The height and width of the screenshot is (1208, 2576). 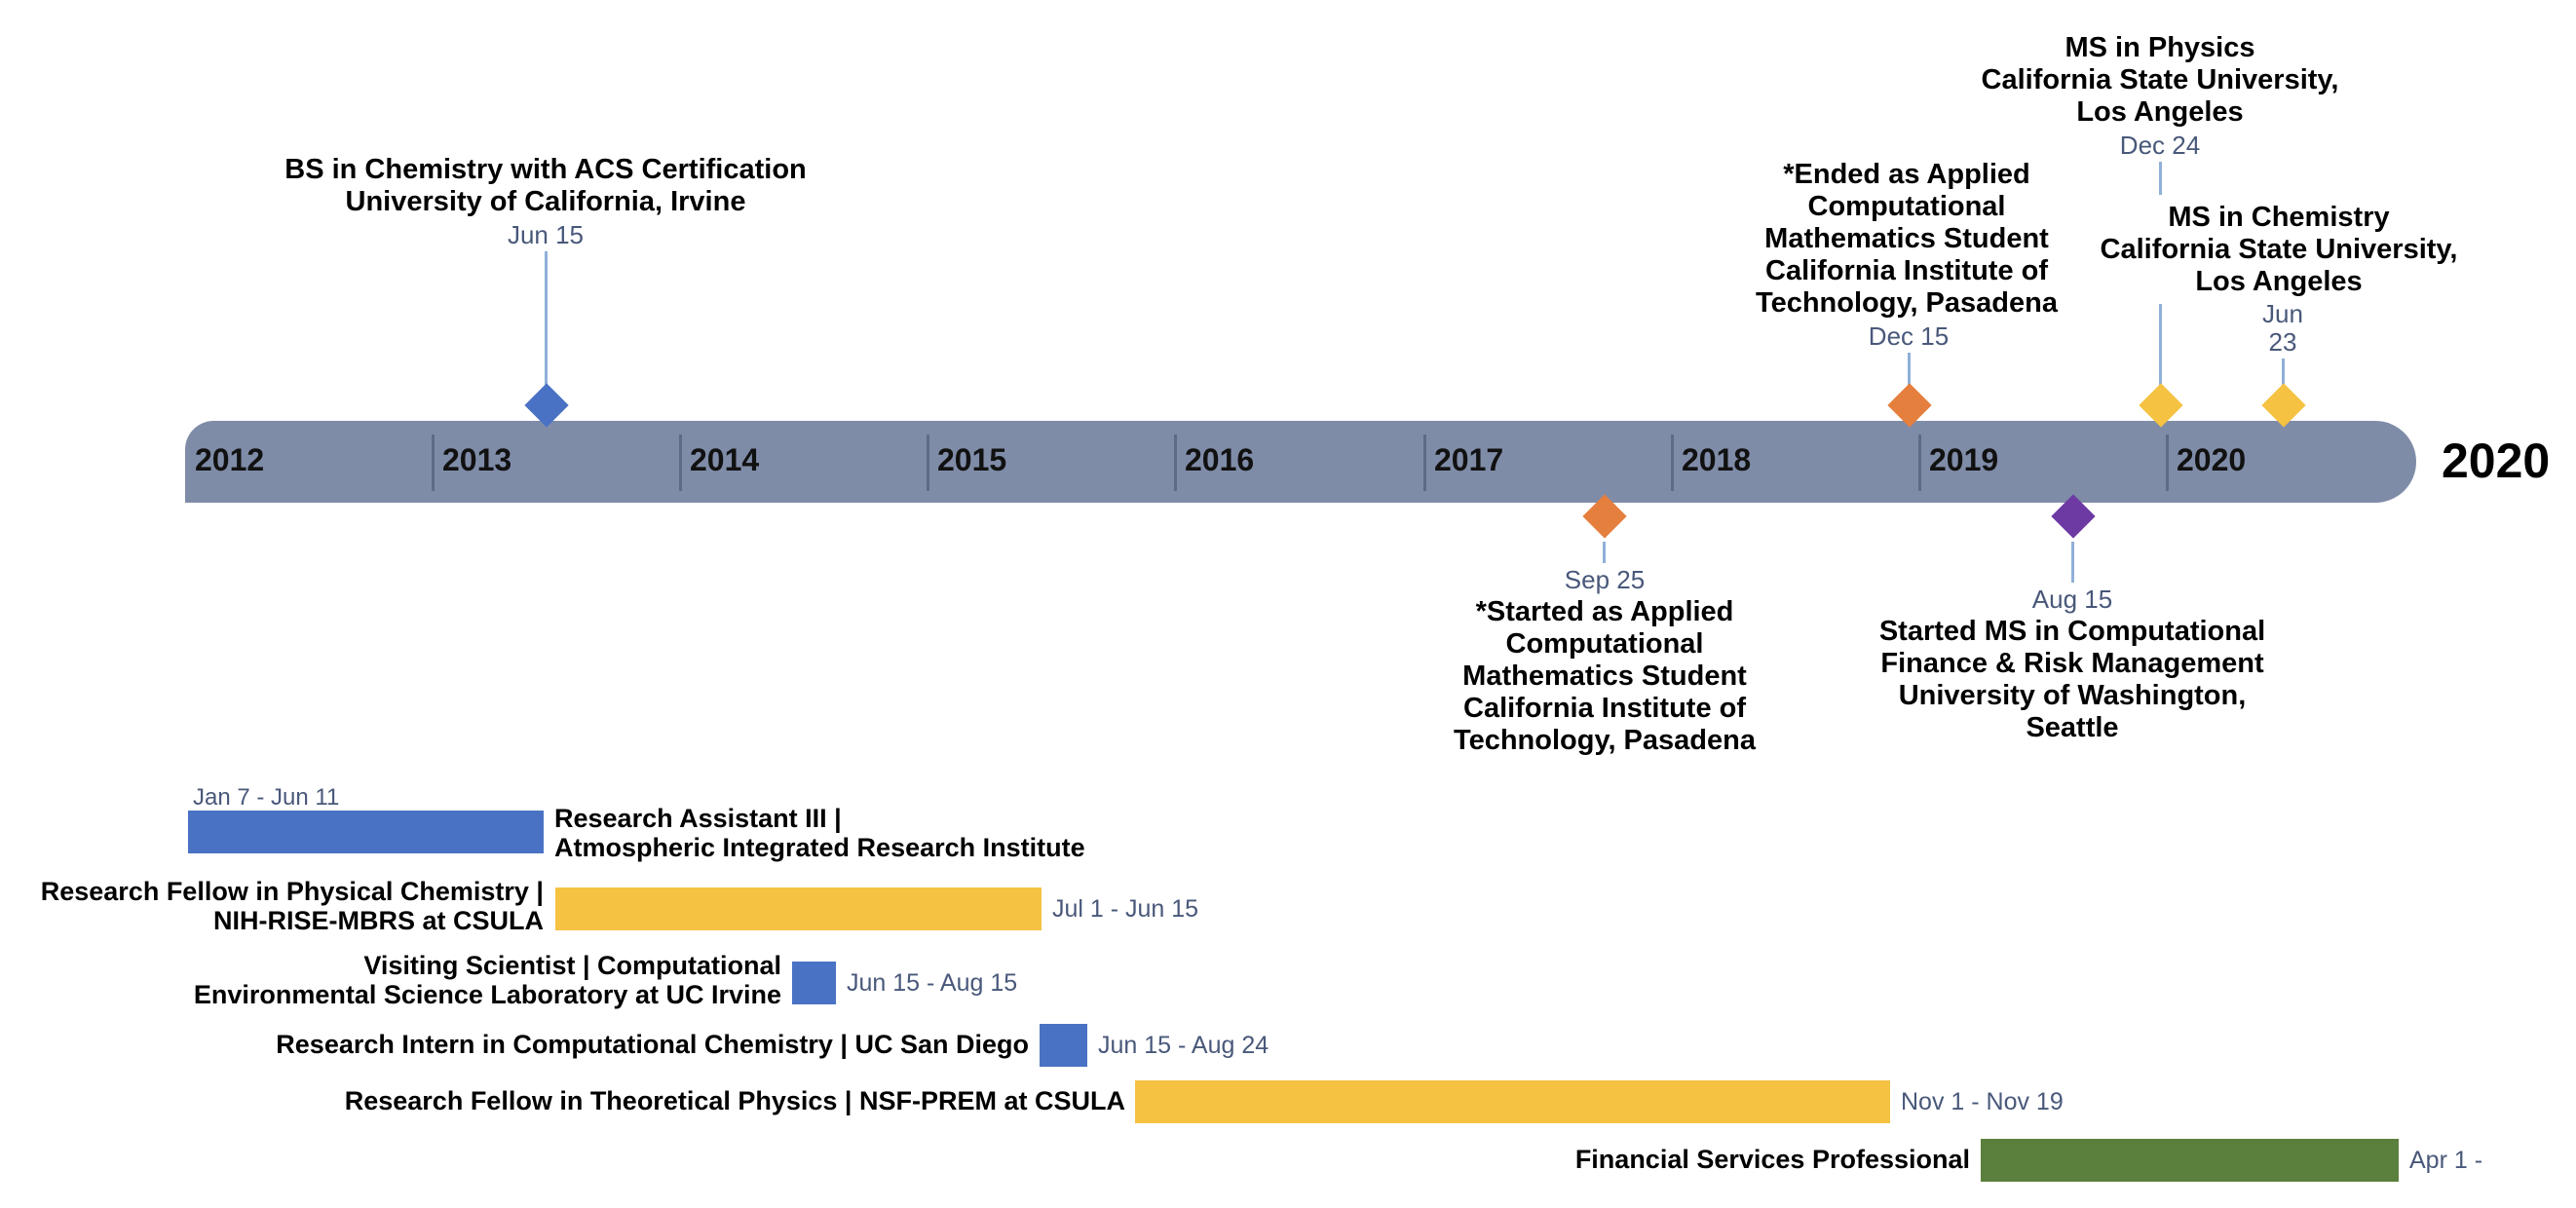 I want to click on task-dates: Jun 15 - Aug 24, so click(x=1183, y=1045).